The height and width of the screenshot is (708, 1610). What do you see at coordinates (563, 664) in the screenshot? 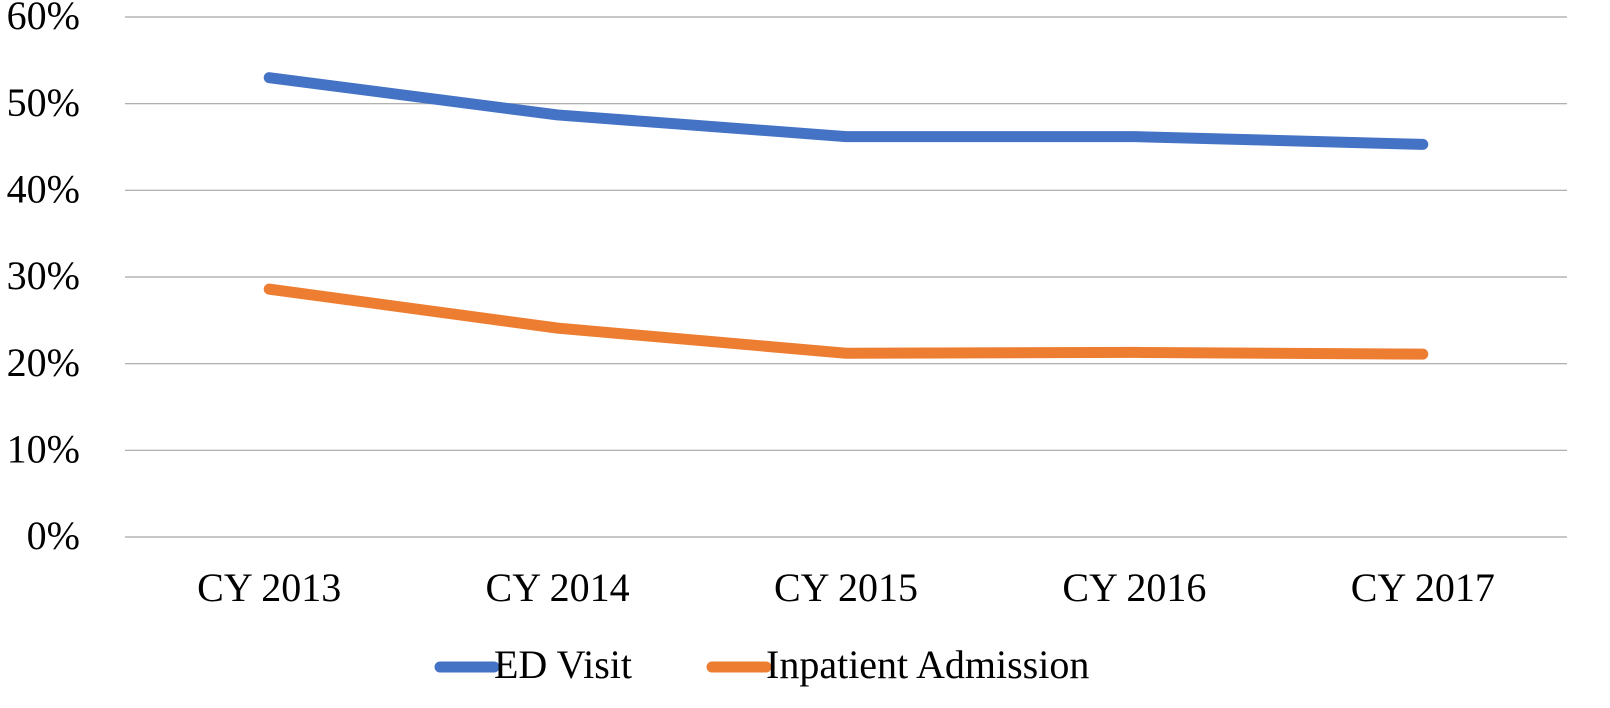
I see `legend-label: ED Visit` at bounding box center [563, 664].